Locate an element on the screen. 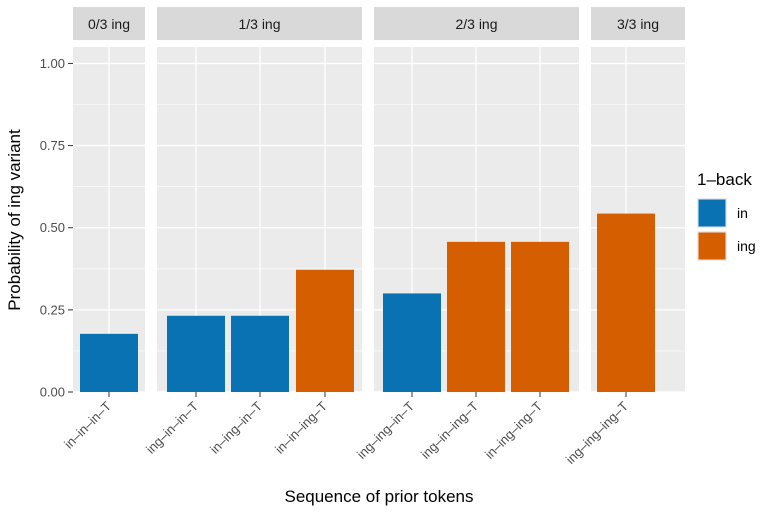 This screenshot has height=520, width=765. x-axis-title: Sequence of prior tokens is located at coordinates (378, 496).